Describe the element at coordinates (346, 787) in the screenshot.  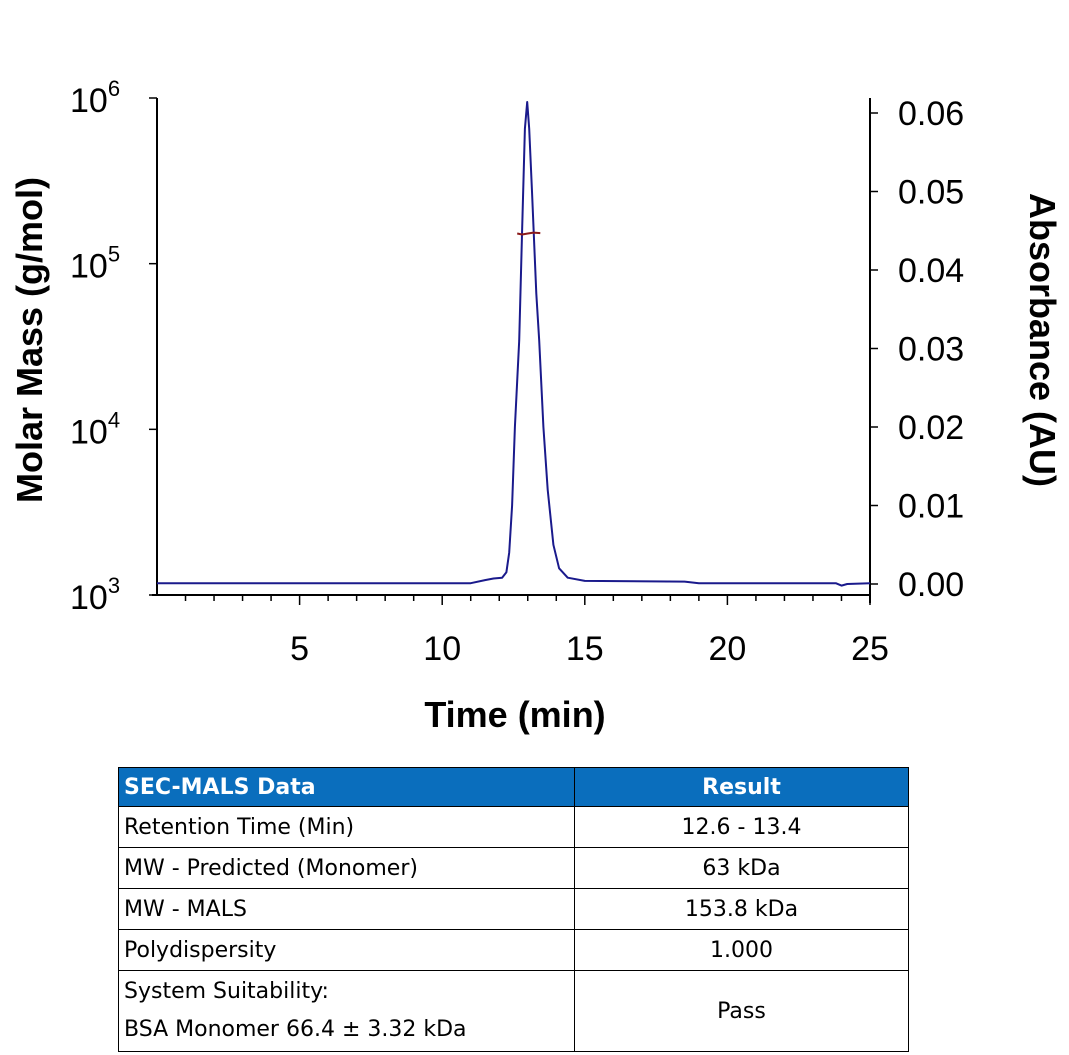
I see `header-data: SEC-MALS Data` at that location.